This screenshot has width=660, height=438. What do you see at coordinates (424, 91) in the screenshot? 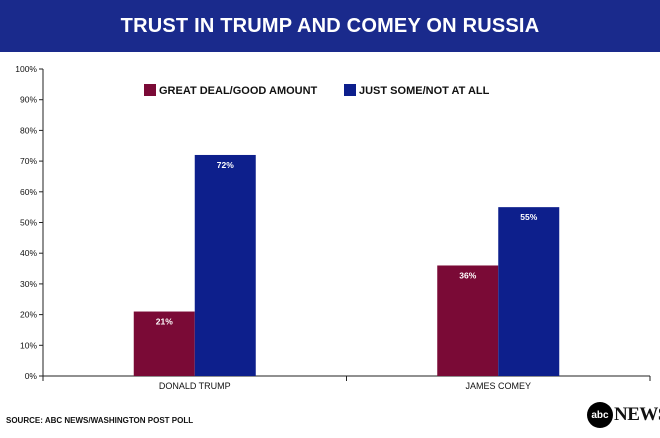
I see `legend-label: JUST SOME/NOT AT ALL` at bounding box center [424, 91].